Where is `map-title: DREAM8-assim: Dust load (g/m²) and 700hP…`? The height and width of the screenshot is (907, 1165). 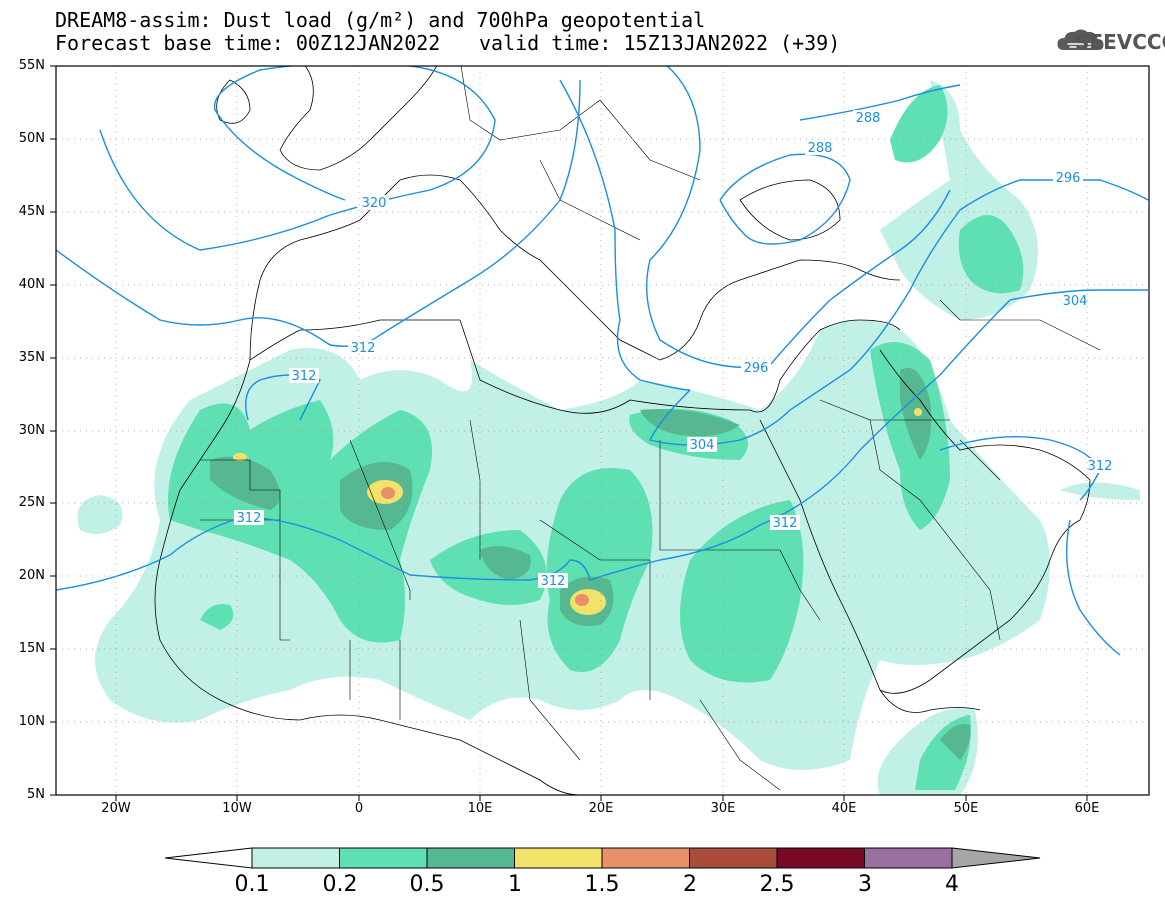
map-title: DREAM8-assim: Dust load (g/m²) and 700hP… is located at coordinates (380, 20).